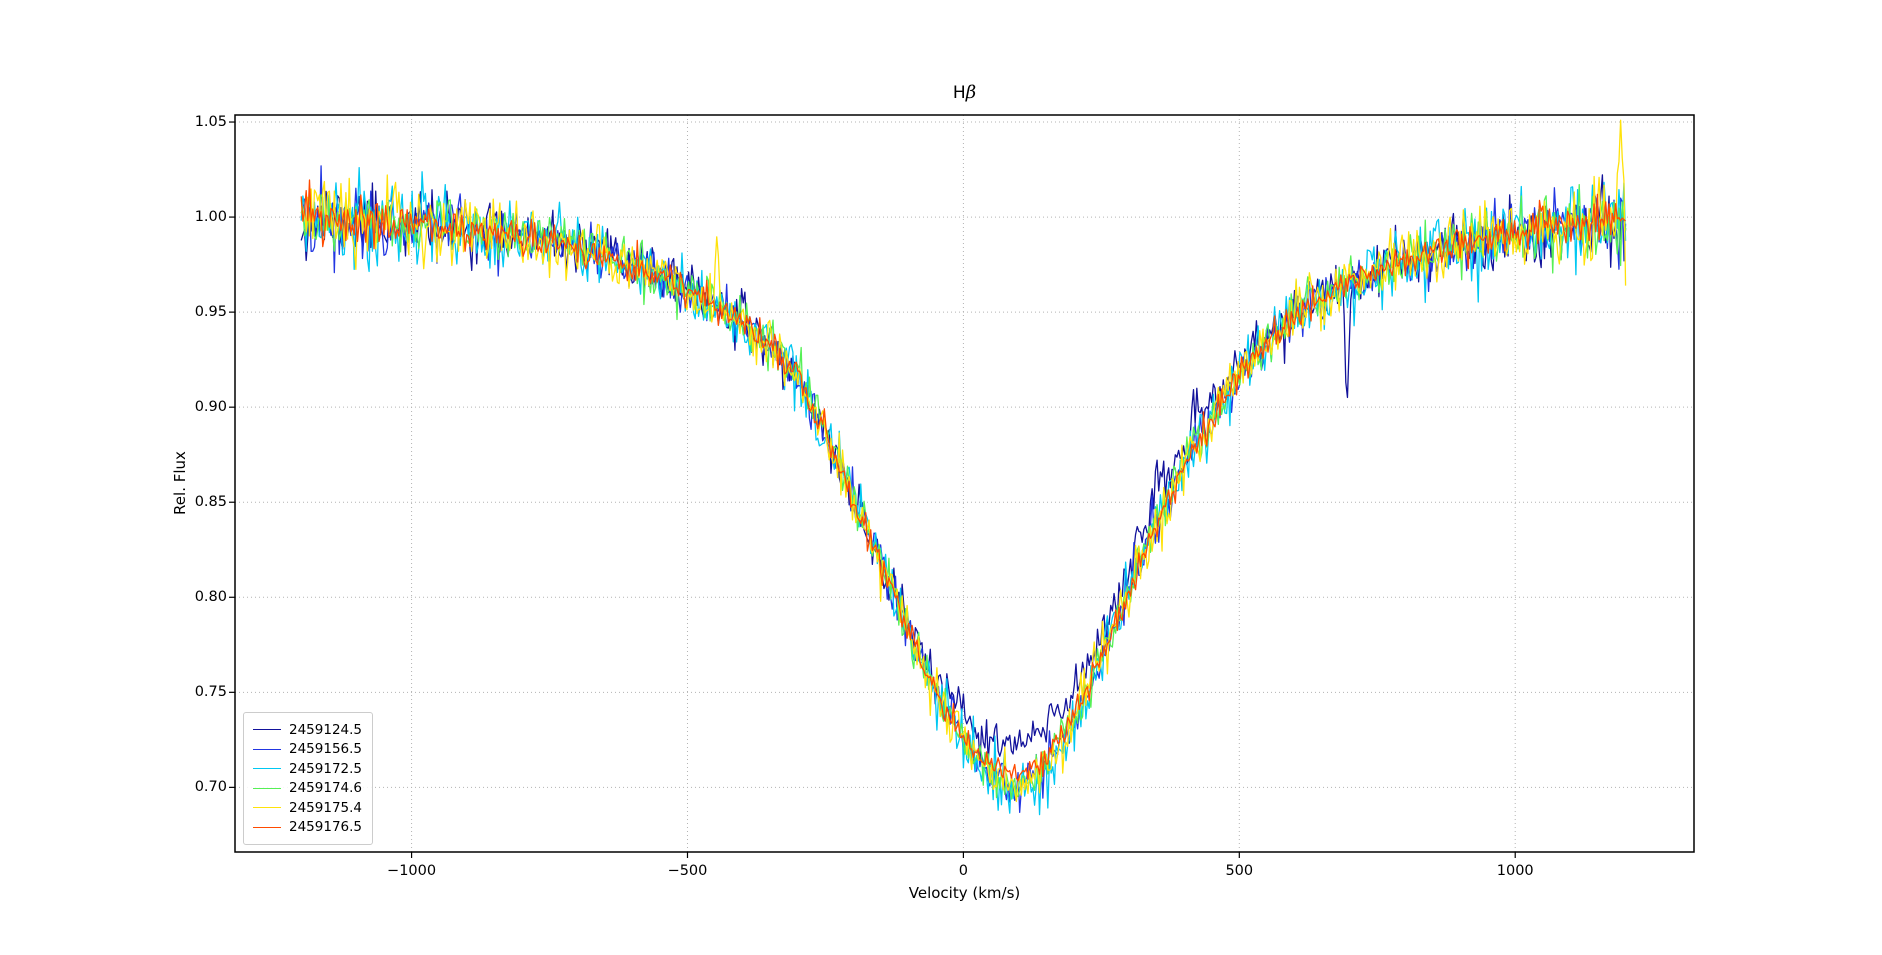 This screenshot has height=955, width=1882. Describe the element at coordinates (326, 729) in the screenshot. I see `legend-label: 2459124.5` at that location.